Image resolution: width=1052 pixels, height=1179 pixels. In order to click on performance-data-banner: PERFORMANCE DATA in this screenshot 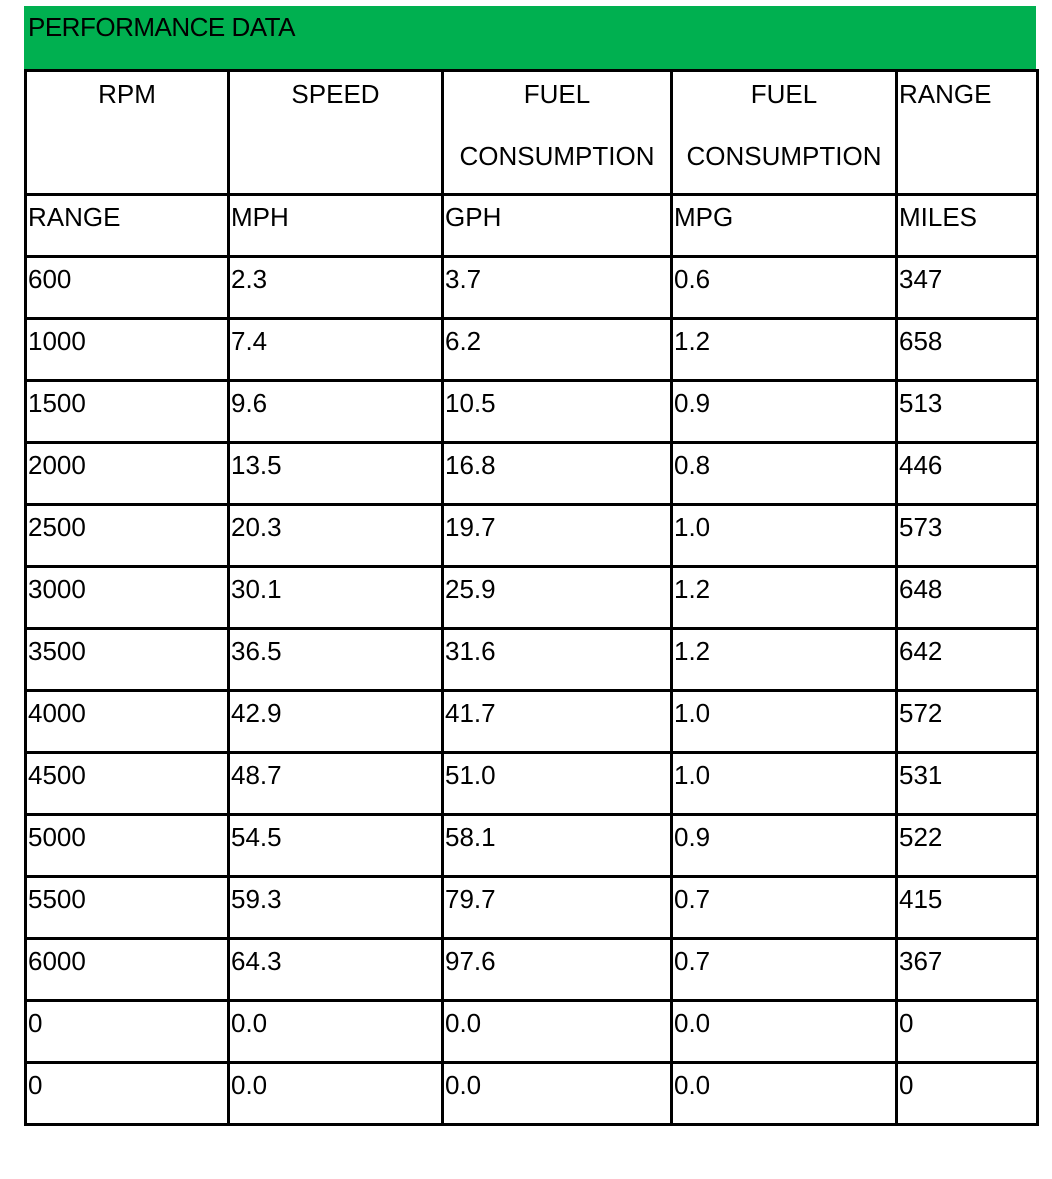, I will do `click(530, 37)`.